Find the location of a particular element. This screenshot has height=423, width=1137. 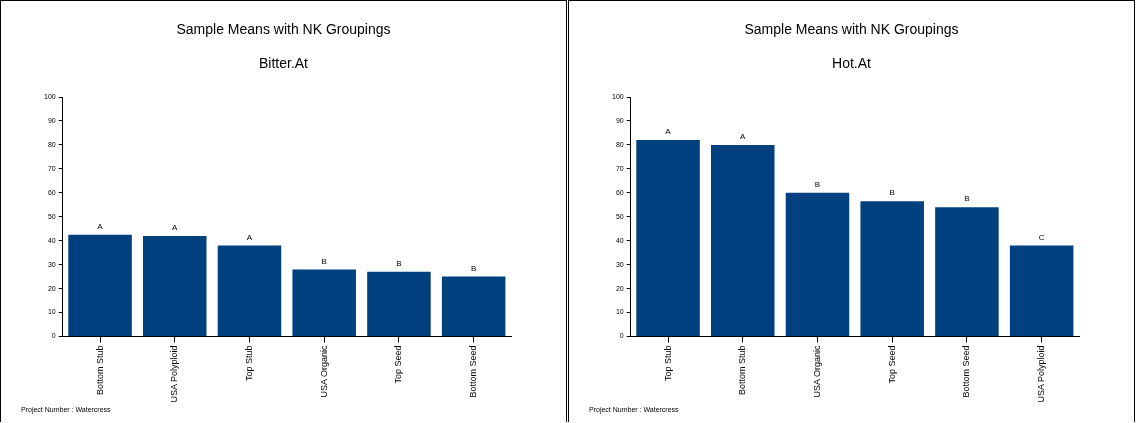

chart-subtitle: Bitter.At is located at coordinates (283, 63).